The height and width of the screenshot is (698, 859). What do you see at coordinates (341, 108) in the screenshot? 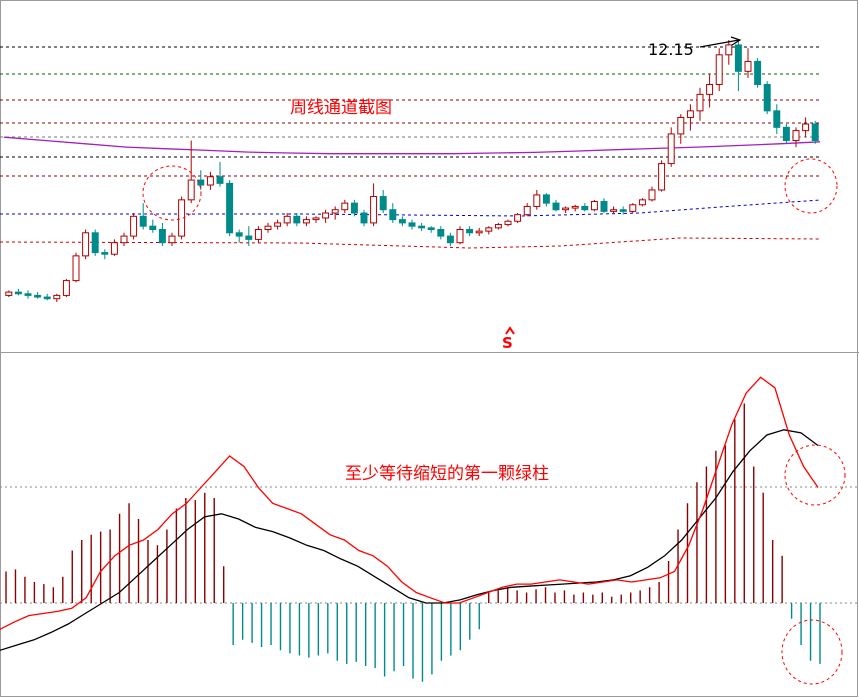
I see `chart-title: 周线通道截图` at bounding box center [341, 108].